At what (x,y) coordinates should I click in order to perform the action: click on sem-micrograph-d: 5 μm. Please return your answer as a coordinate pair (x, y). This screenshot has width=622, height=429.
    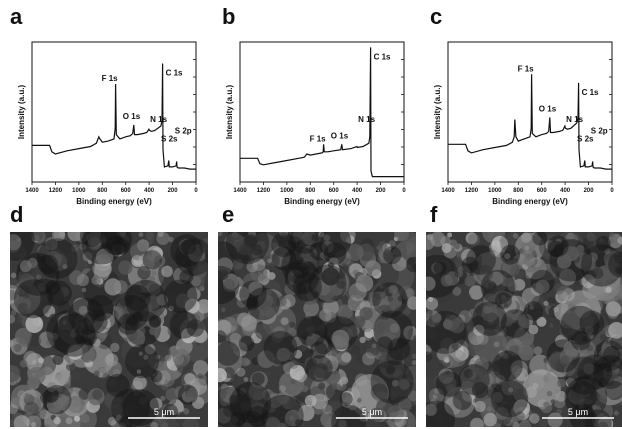
    Looking at the image, I should click on (109, 329).